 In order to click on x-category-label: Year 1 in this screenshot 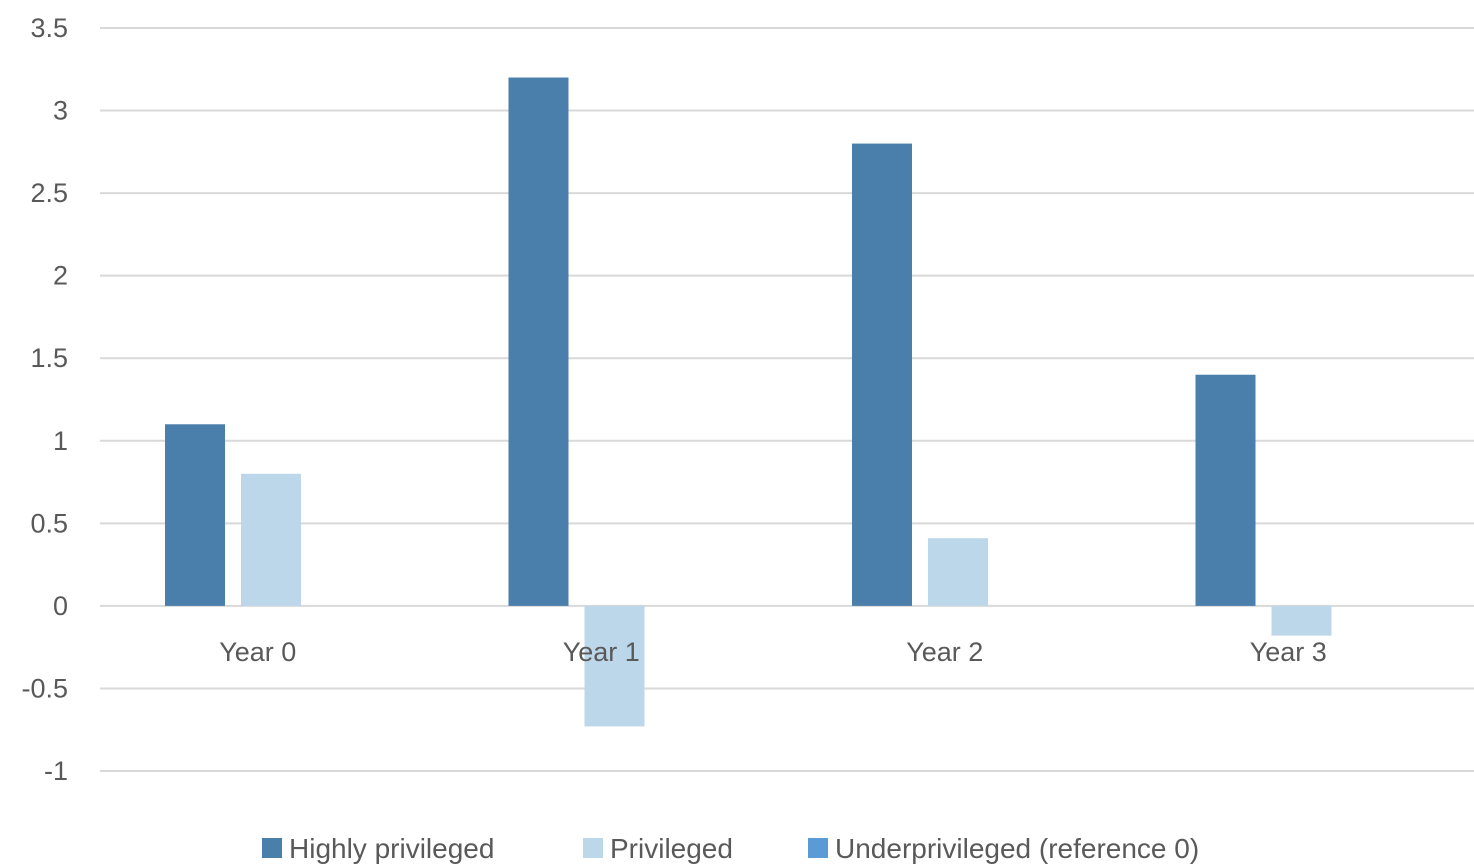, I will do `click(601, 652)`.